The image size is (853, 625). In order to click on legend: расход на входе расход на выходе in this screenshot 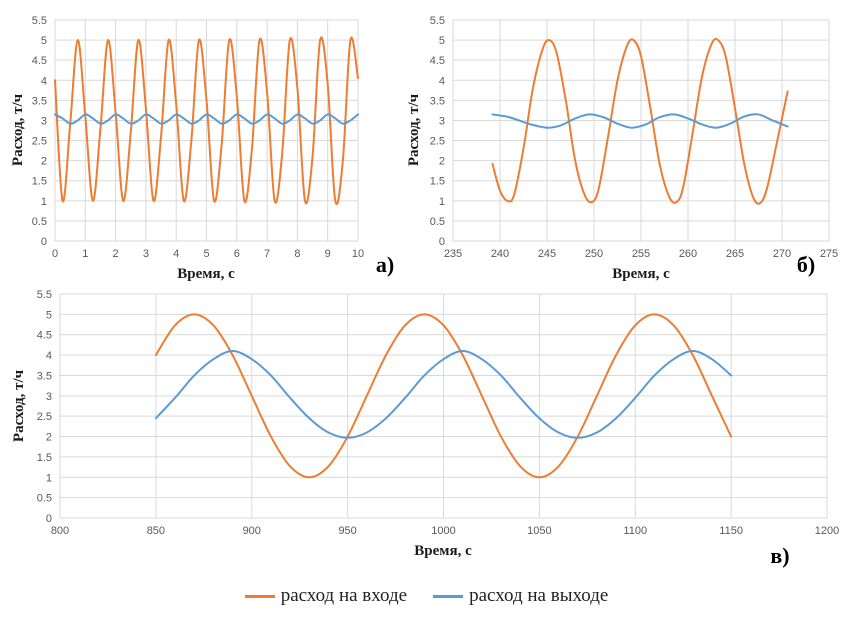, I will do `click(426, 596)`.